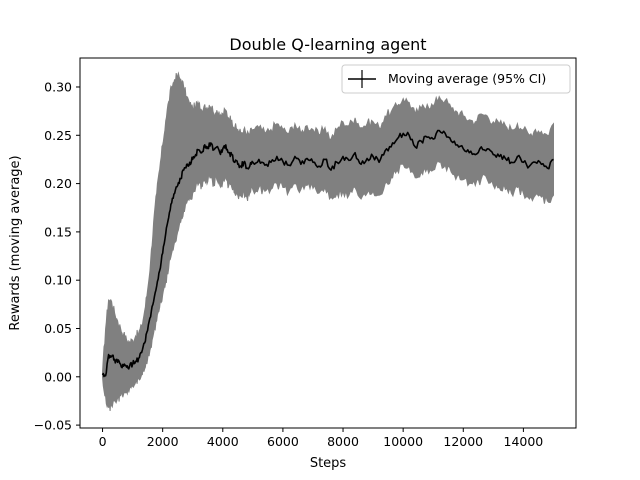  I want to click on y-tick-label: 0.20, so click(58, 183).